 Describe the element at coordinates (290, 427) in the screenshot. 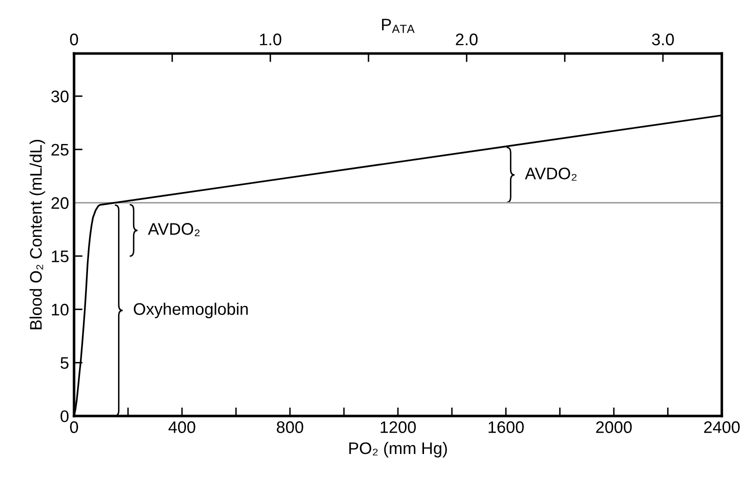

I see `x-tick-label: 800` at that location.